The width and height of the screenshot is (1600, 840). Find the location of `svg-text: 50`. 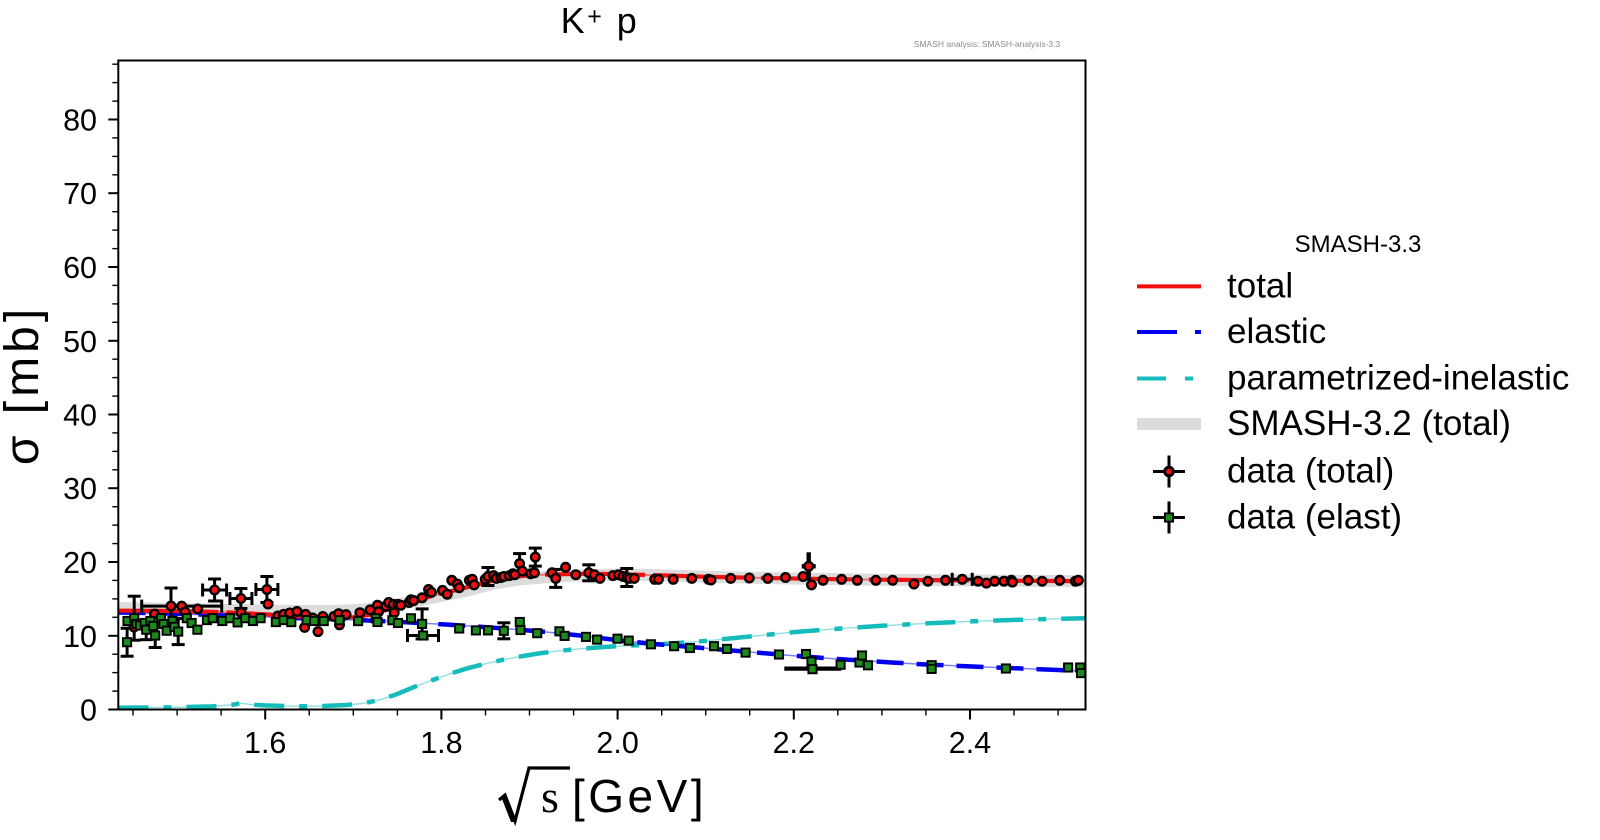

svg-text: 50 is located at coordinates (80, 342).